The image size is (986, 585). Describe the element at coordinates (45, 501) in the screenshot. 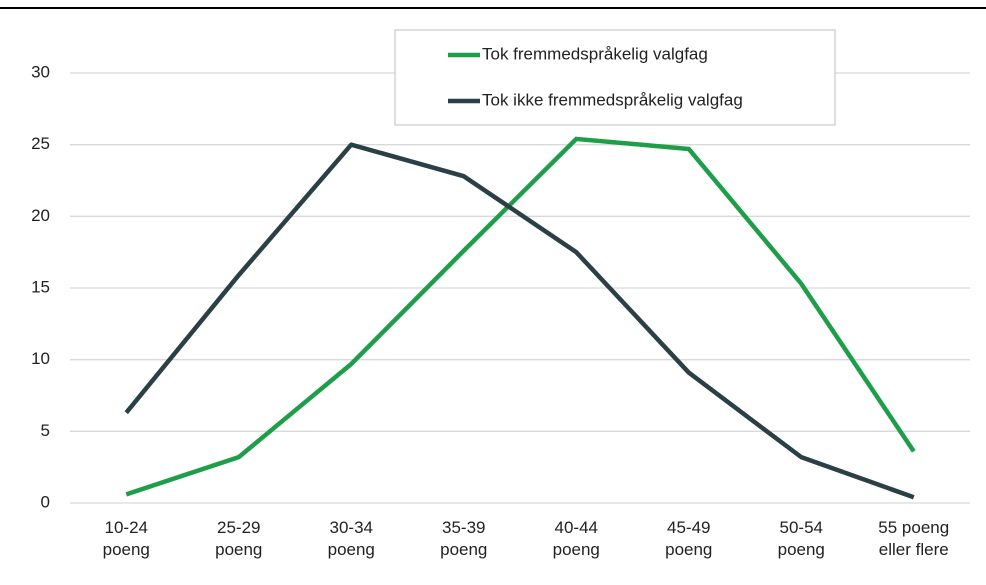

I see `y-tick-label: 0` at that location.